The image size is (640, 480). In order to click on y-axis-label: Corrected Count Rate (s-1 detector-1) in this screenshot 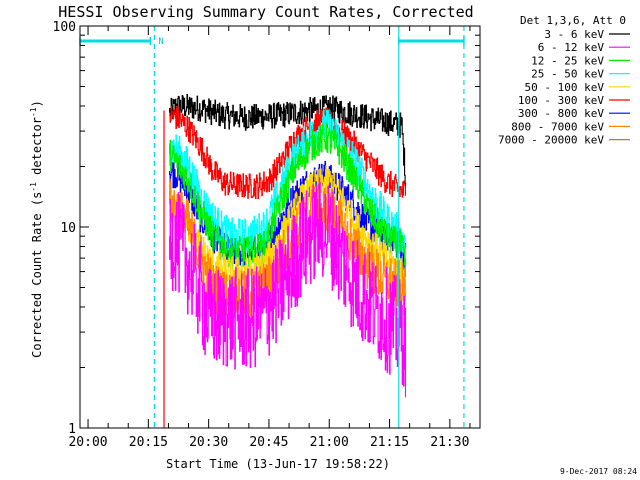, I will do `click(36, 229)`.